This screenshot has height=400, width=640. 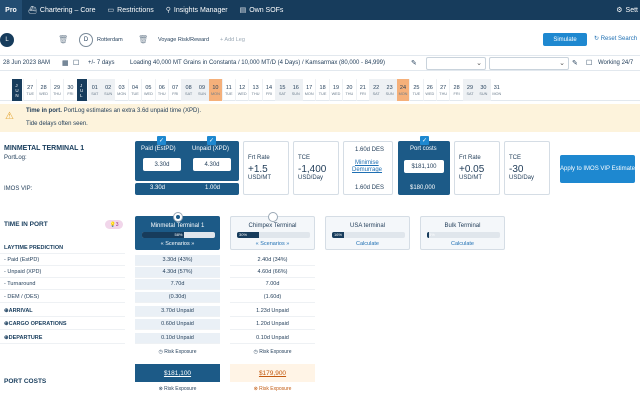 What do you see at coordinates (597, 169) in the screenshot?
I see `apply-imos-button: Apply to IMOS VIP Estimate` at bounding box center [597, 169].